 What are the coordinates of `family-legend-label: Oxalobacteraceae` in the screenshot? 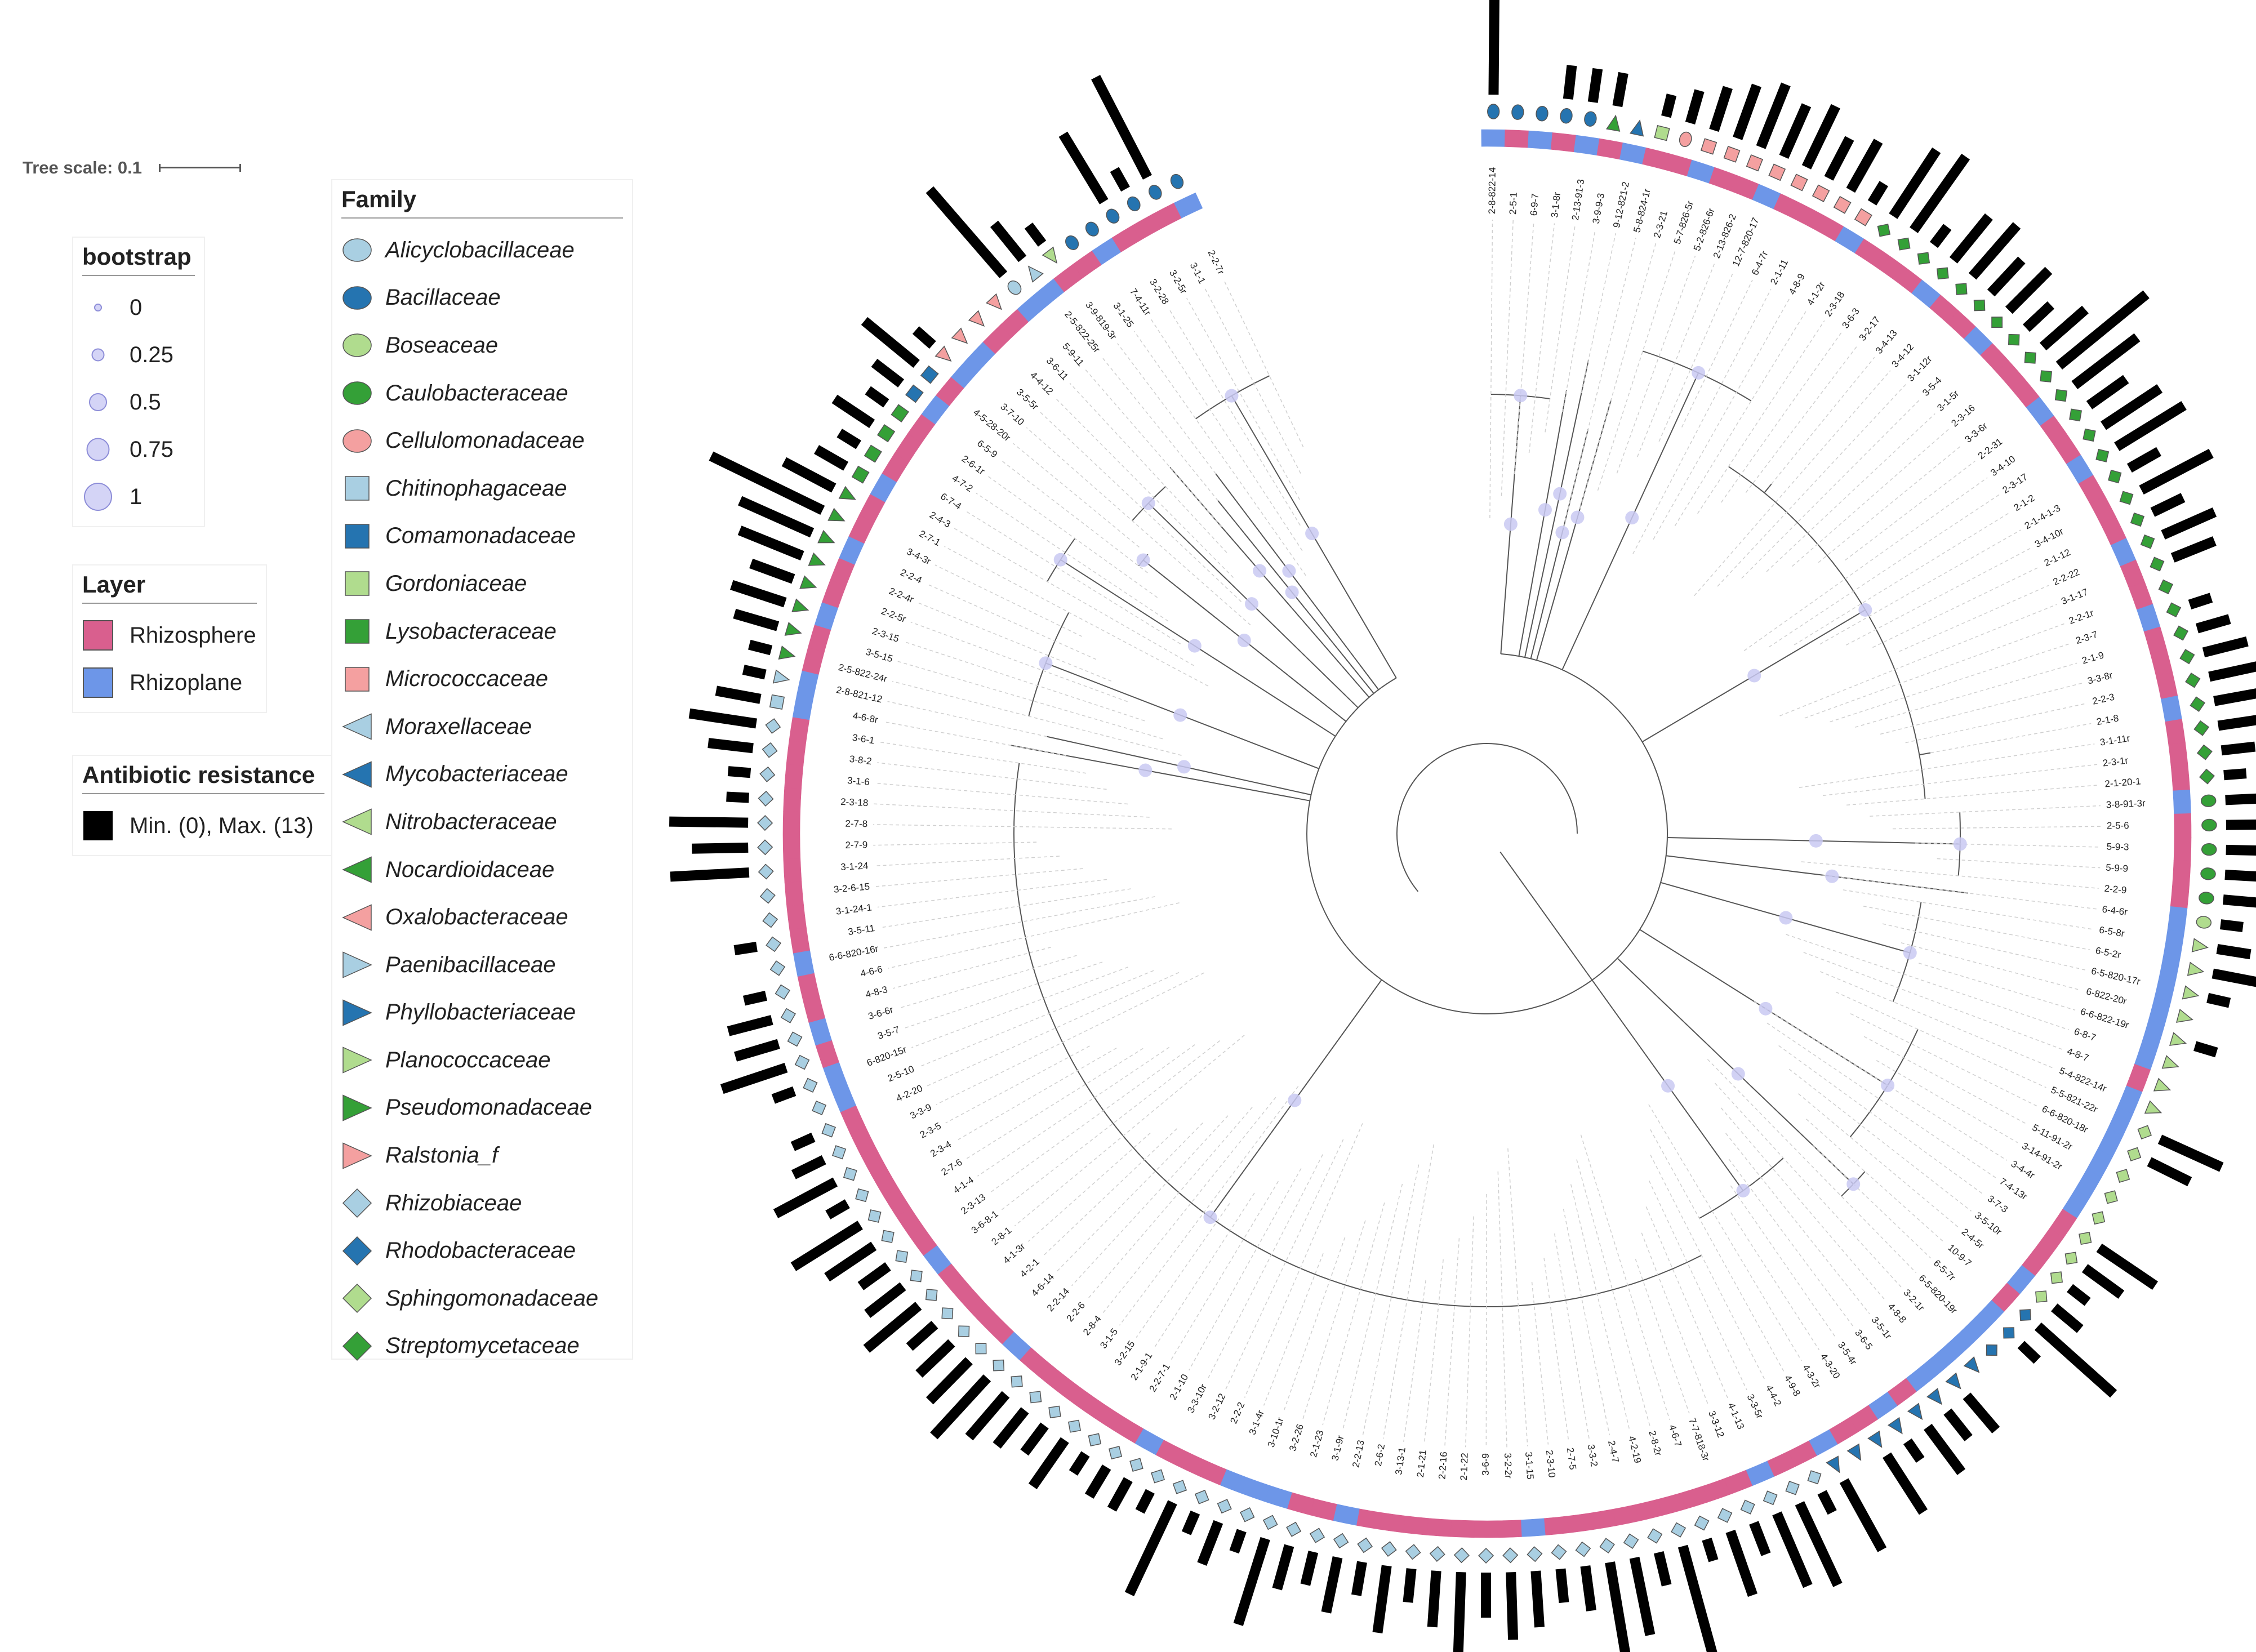 It's located at (476, 917).